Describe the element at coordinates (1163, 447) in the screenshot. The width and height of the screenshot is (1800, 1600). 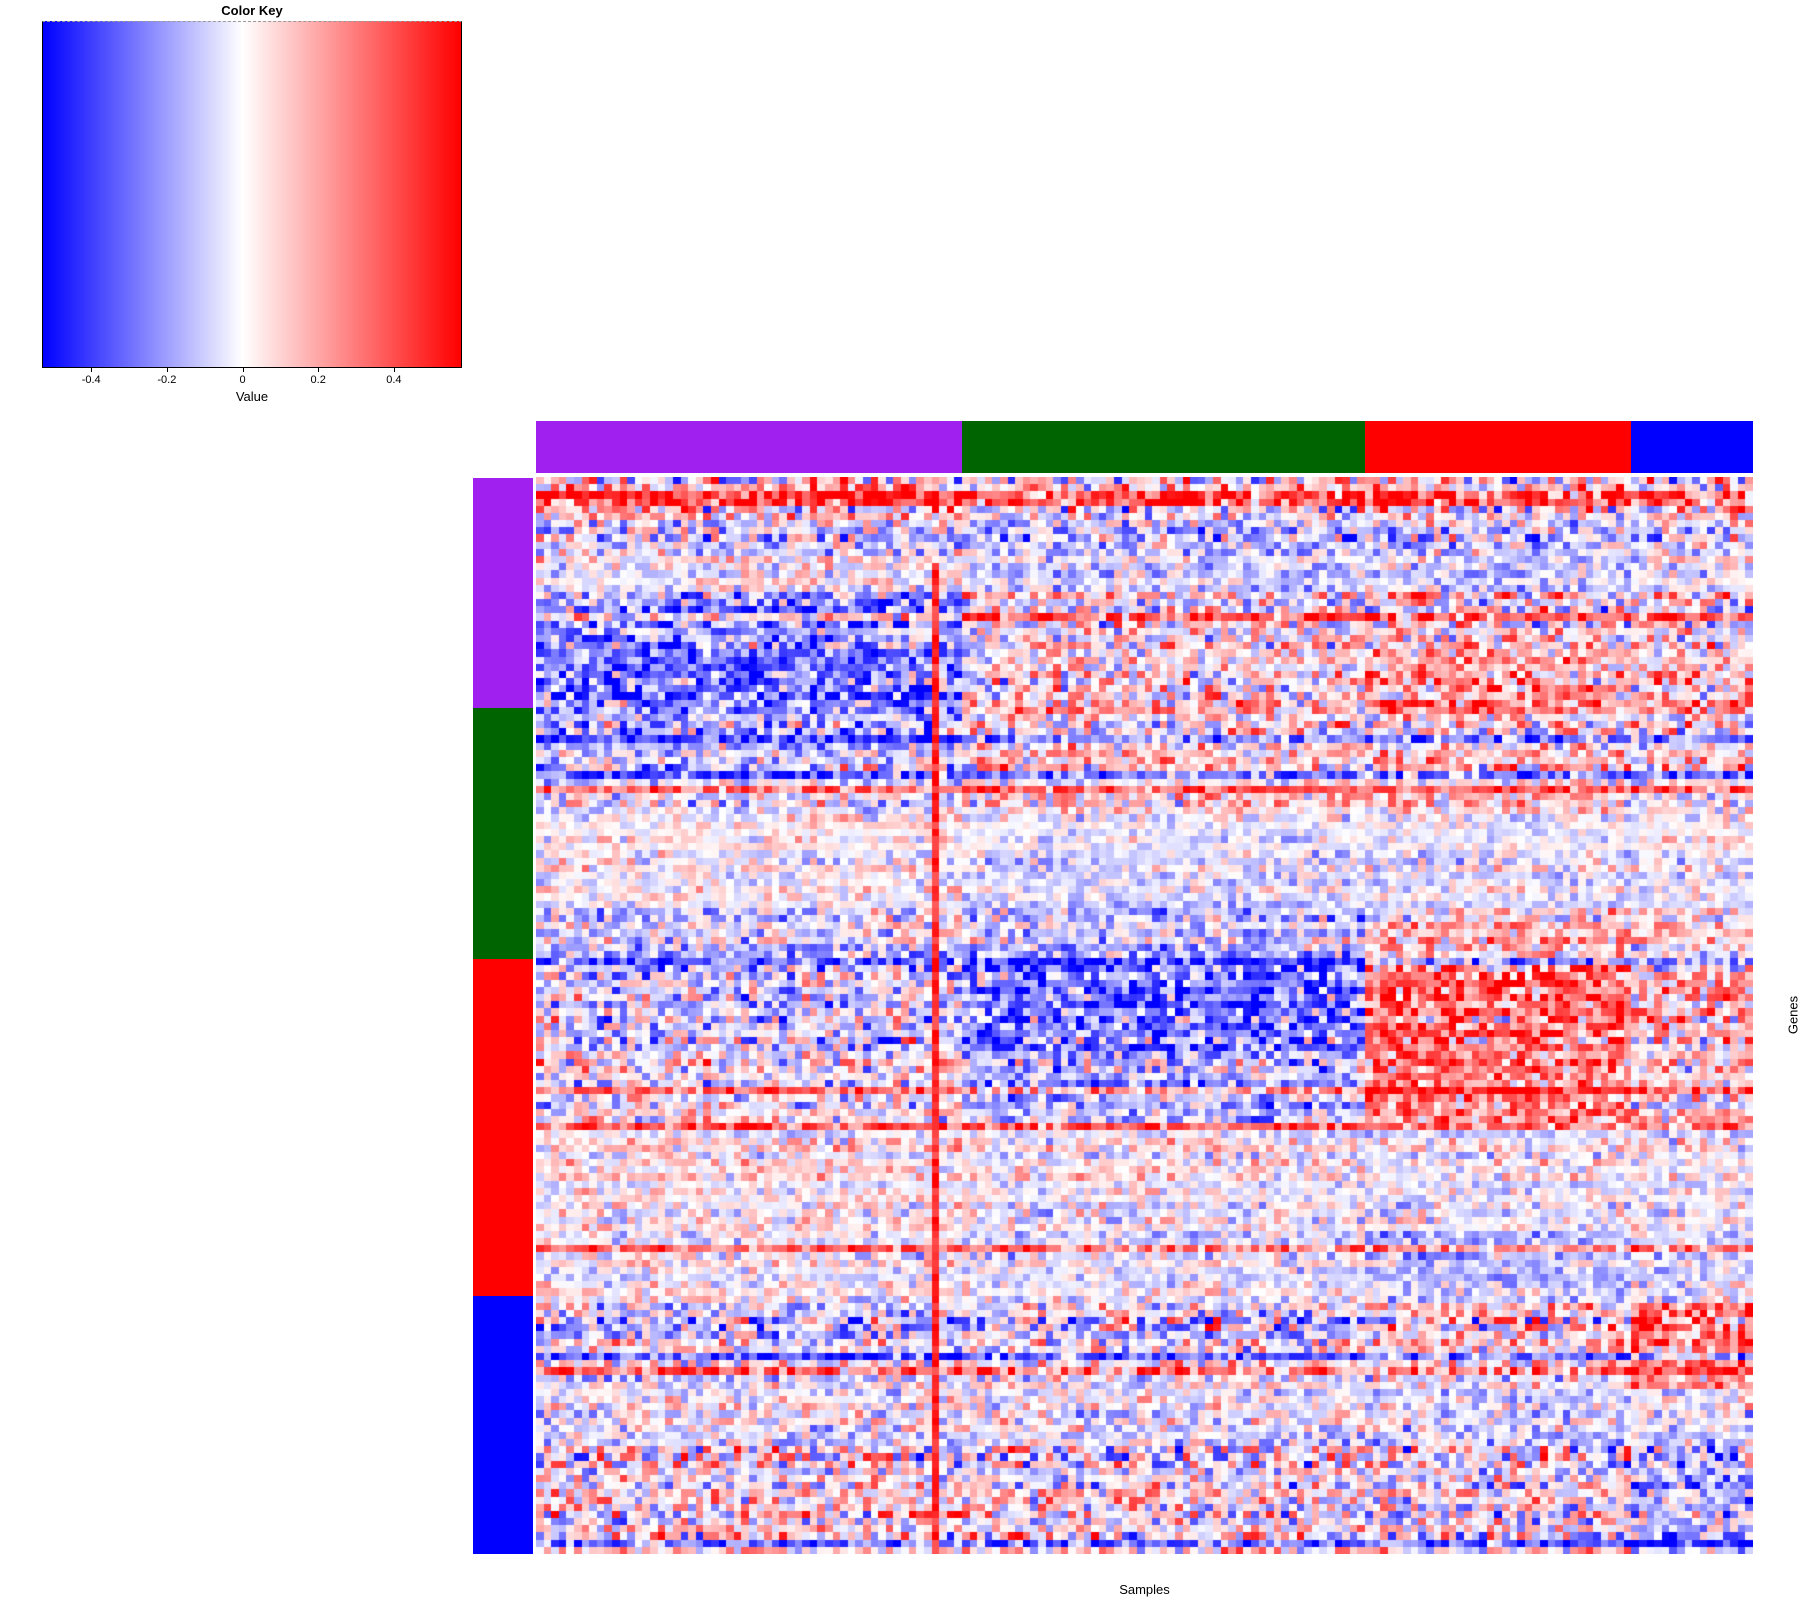
I see `column-group-darkgreen` at that location.